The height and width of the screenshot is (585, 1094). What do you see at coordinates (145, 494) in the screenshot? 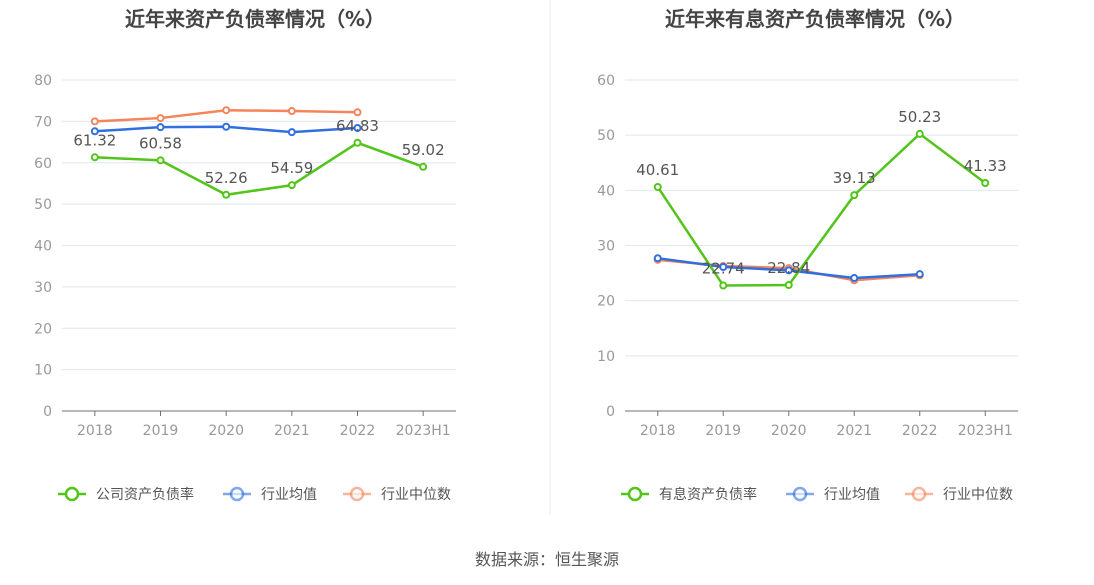
I see `legend-item-label: 公司资产负债率` at bounding box center [145, 494].